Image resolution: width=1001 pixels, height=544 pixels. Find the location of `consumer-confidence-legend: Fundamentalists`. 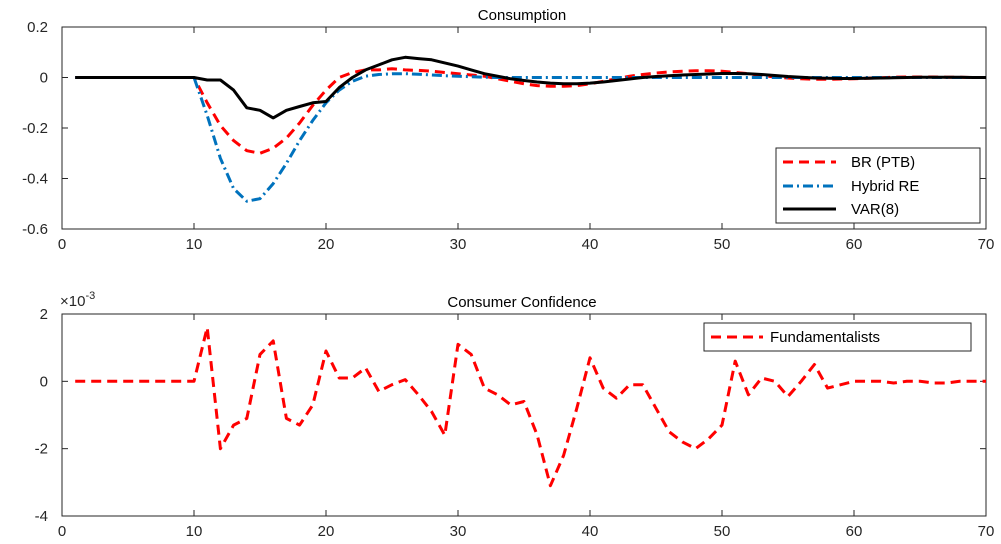

consumer-confidence-legend: Fundamentalists is located at coordinates (837, 337).